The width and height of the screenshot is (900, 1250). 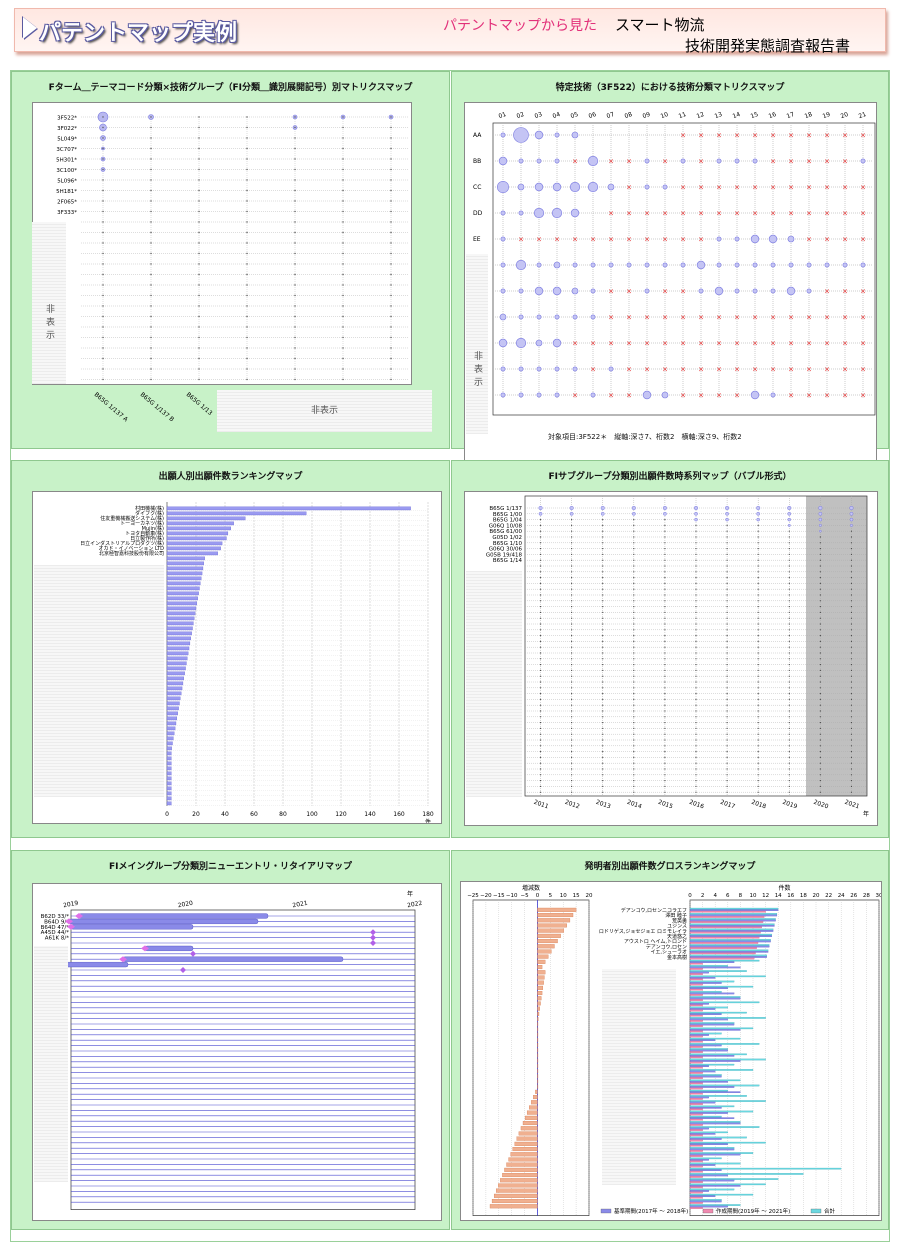 What do you see at coordinates (655, 941) in the screenshot?
I see `inventor-label: アウストロ ヘイム,トロンド` at bounding box center [655, 941].